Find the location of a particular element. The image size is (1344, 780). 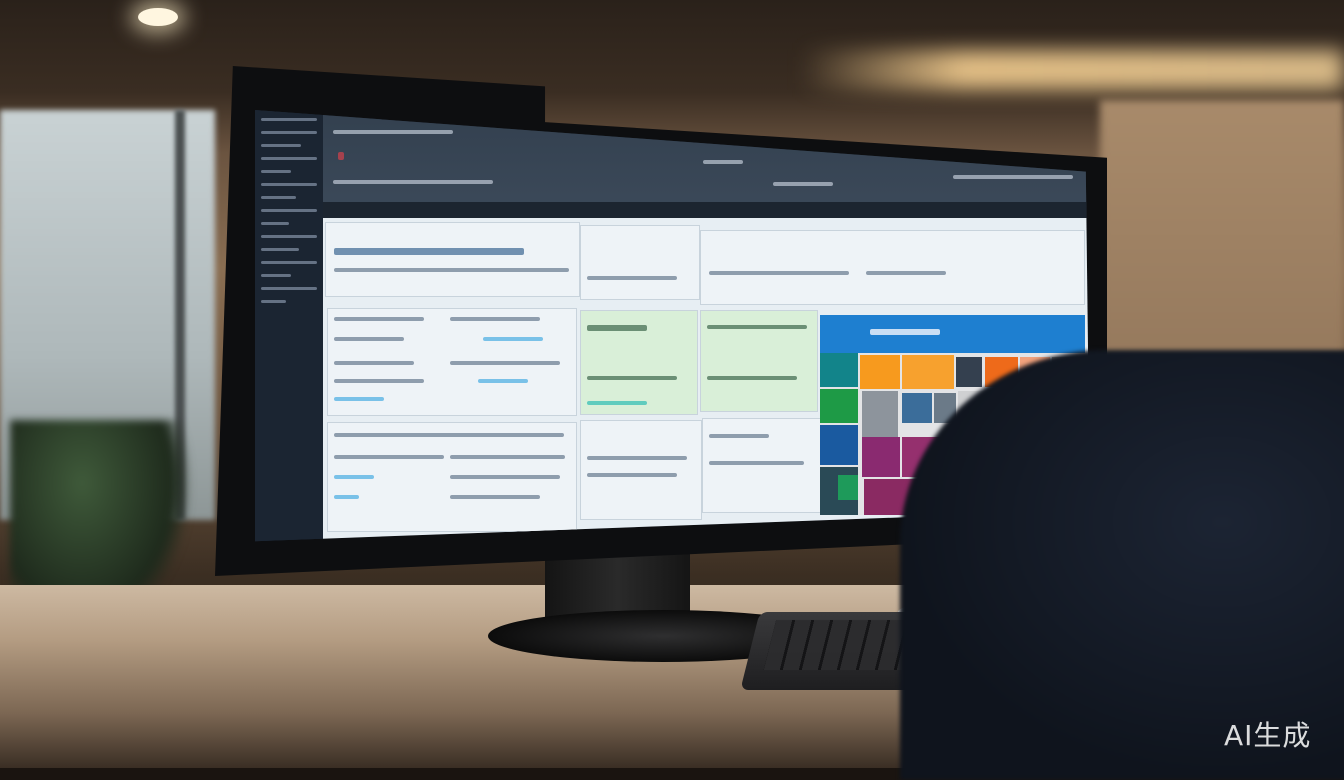

ceiling-spotlight is located at coordinates (158, 17).